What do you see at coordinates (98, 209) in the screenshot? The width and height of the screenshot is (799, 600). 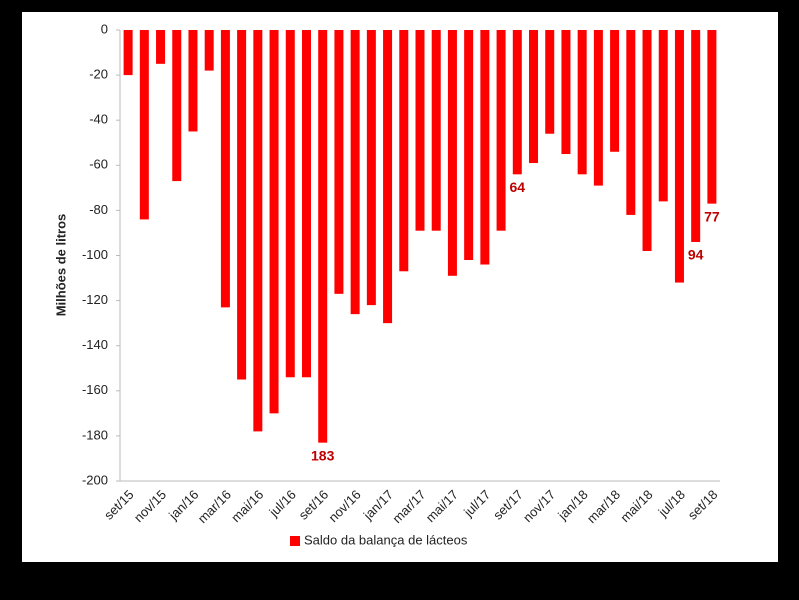 I see `y-tick-label: -80` at bounding box center [98, 209].